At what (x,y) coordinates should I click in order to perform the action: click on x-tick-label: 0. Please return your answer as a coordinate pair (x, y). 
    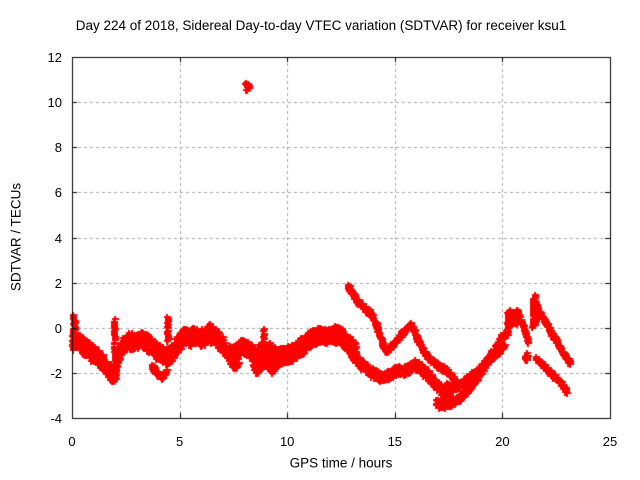
    Looking at the image, I should click on (72, 441).